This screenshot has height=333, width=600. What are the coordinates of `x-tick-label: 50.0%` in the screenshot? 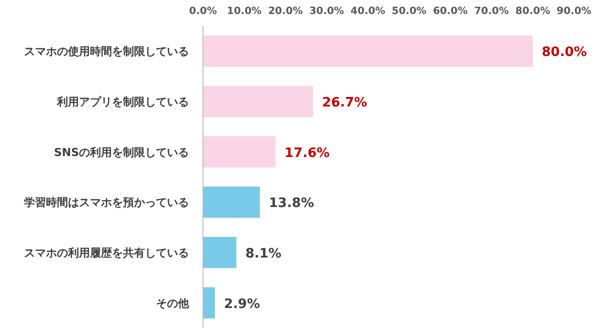 It's located at (409, 11).